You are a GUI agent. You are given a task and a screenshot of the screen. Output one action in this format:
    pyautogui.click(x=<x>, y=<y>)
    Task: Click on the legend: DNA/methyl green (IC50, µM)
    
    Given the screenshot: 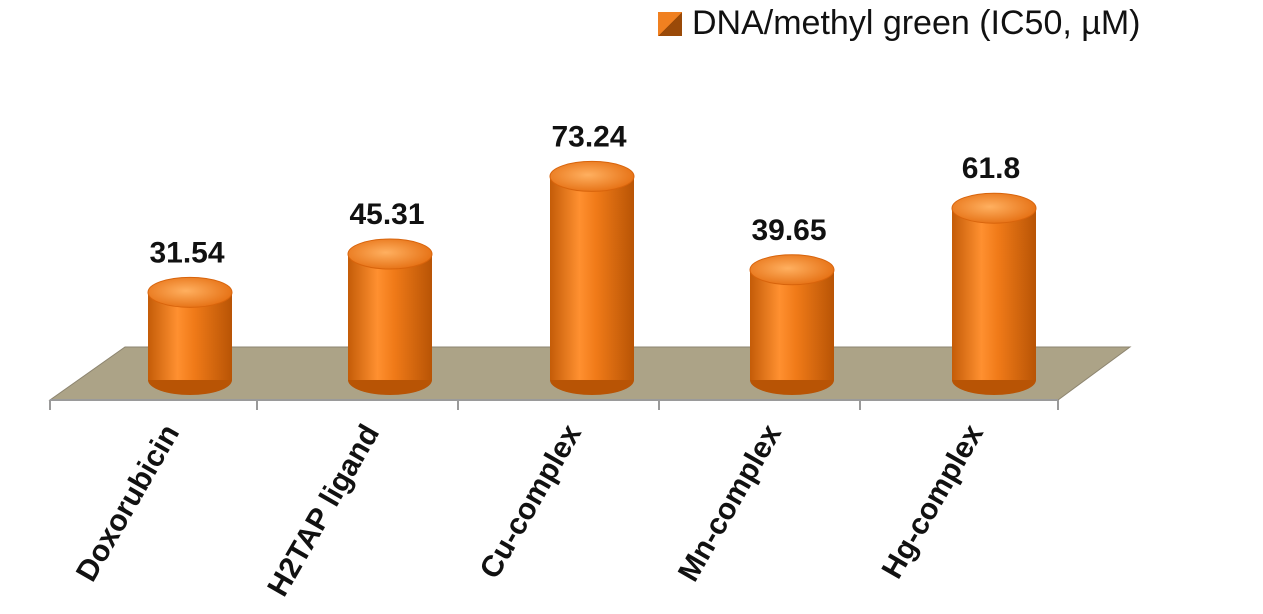 What is the action you would take?
    pyautogui.click(x=899, y=23)
    